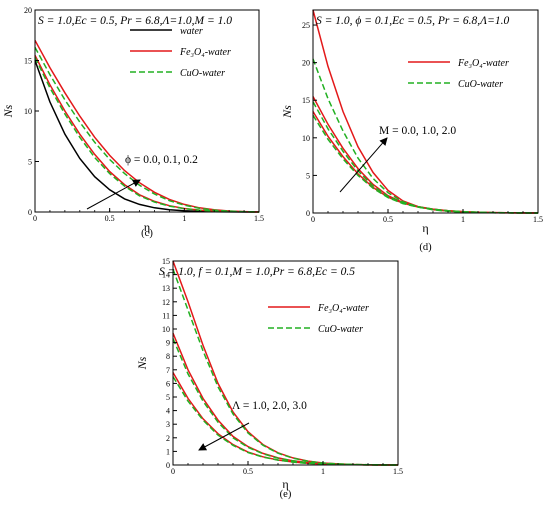 The image size is (550, 505). What do you see at coordinates (269, 406) in the screenshot?
I see `annotation-text: Λ = 1.0, 2.0, 3.0` at bounding box center [269, 406].